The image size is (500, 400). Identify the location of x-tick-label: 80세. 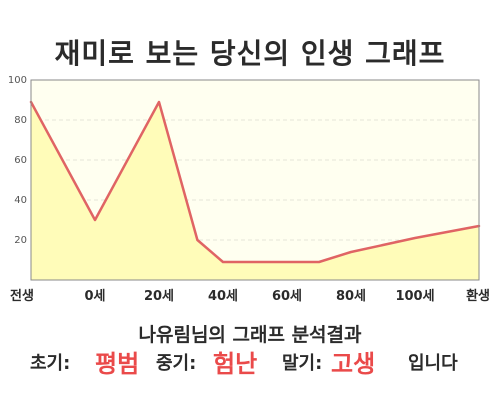
(351, 296).